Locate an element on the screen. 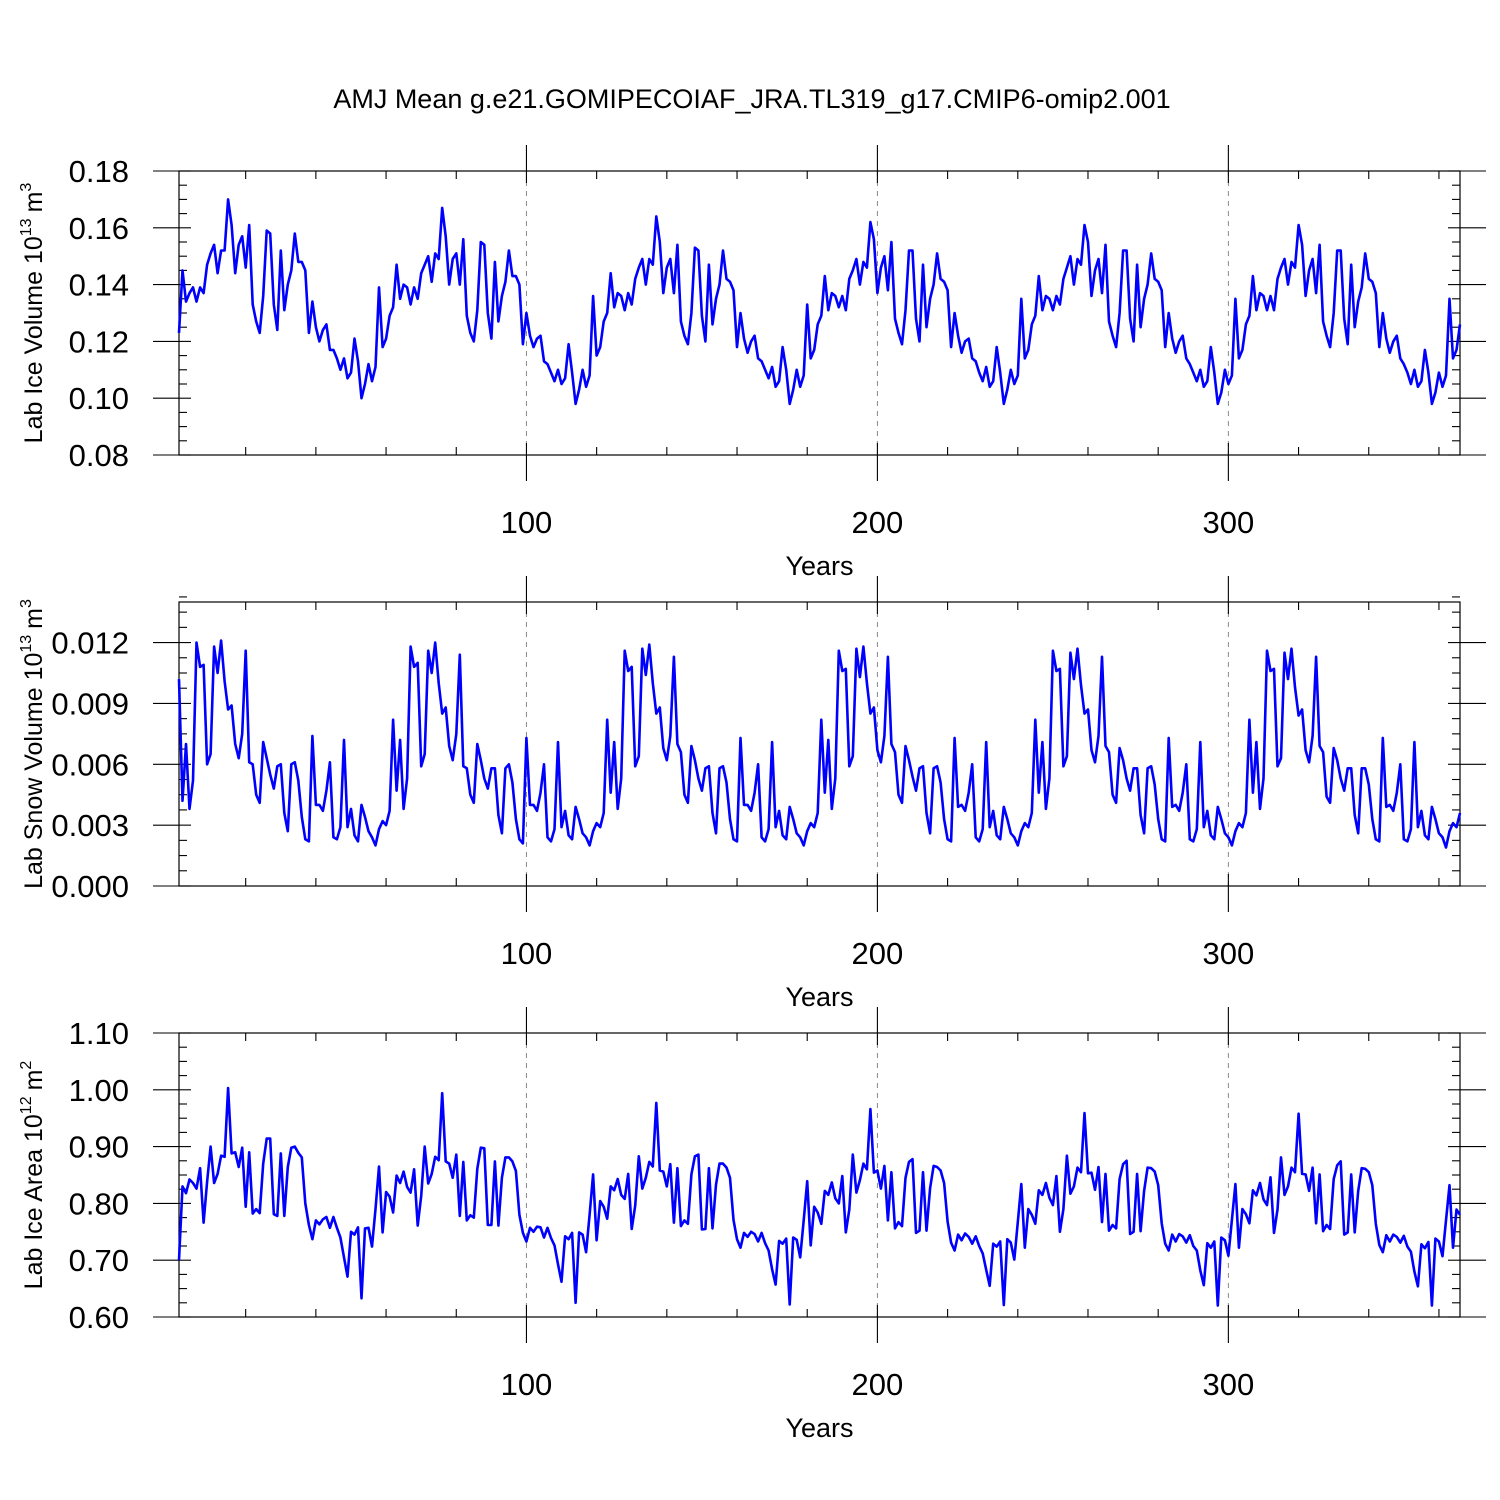 The image size is (1500, 1500). y-axis-label-text: Lab Ice Volume 10 is located at coordinates (34, 339).